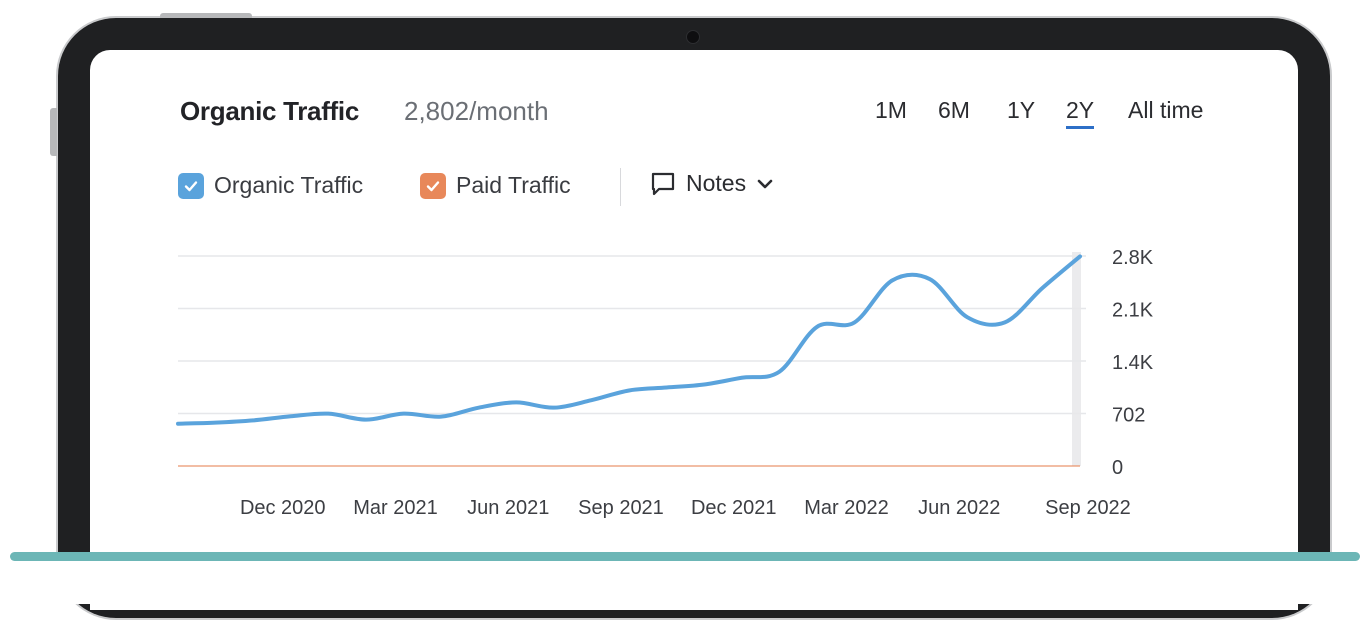  Describe the element at coordinates (269, 111) in the screenshot. I see `page-title: Organic Traffic` at that location.